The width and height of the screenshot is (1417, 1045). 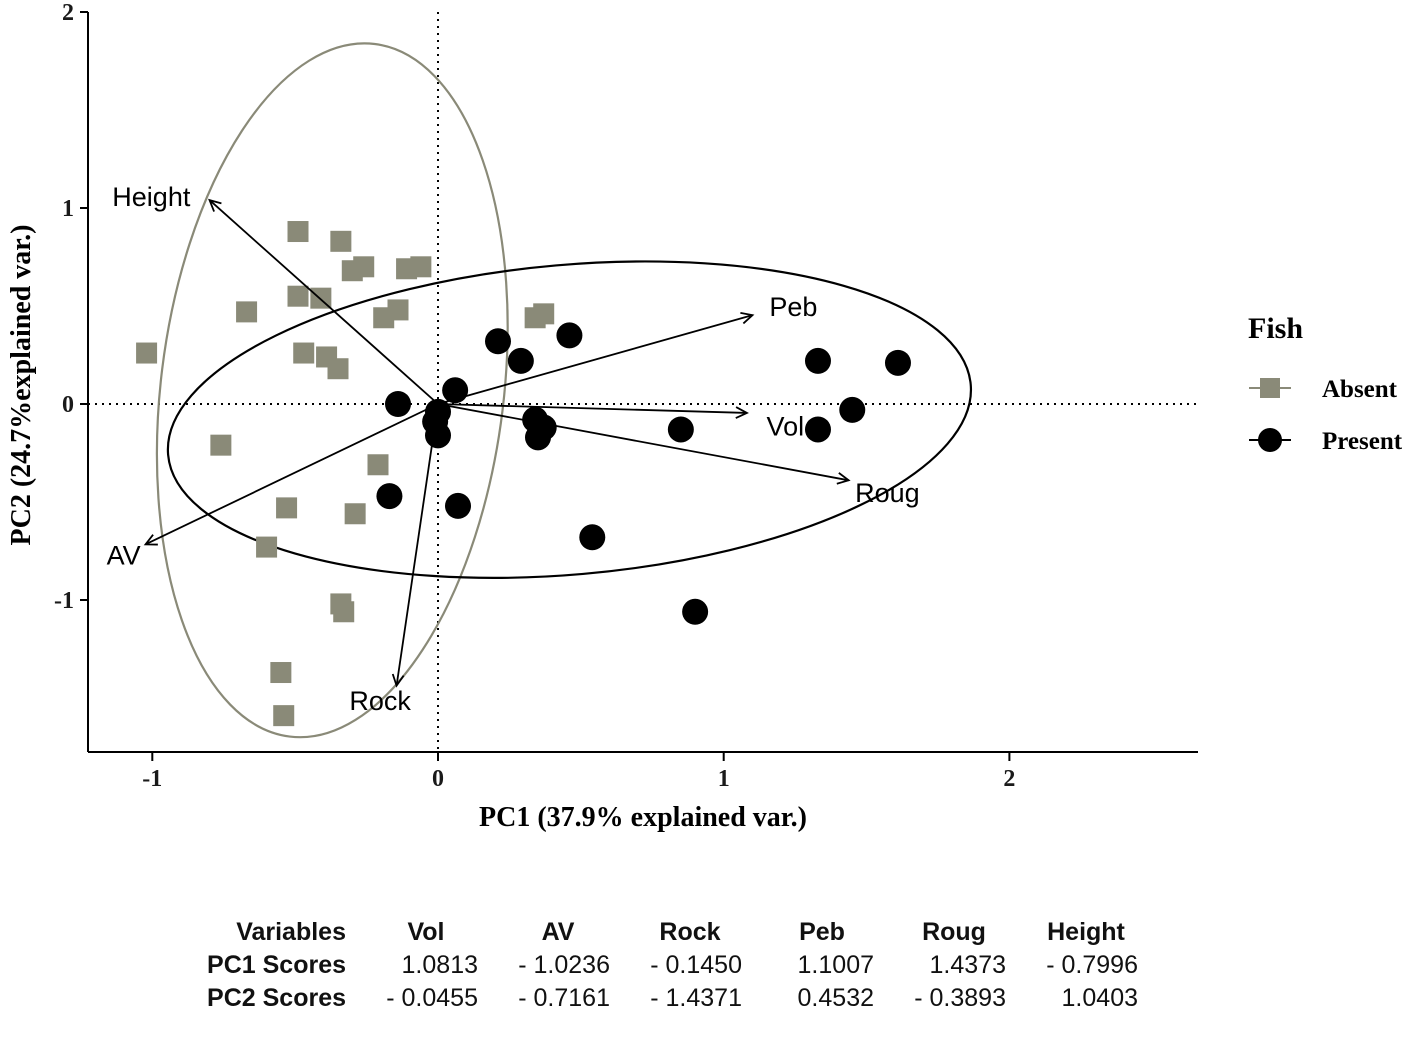 What do you see at coordinates (1099, 998) in the screenshot?
I see `scores-value: 1.0403` at bounding box center [1099, 998].